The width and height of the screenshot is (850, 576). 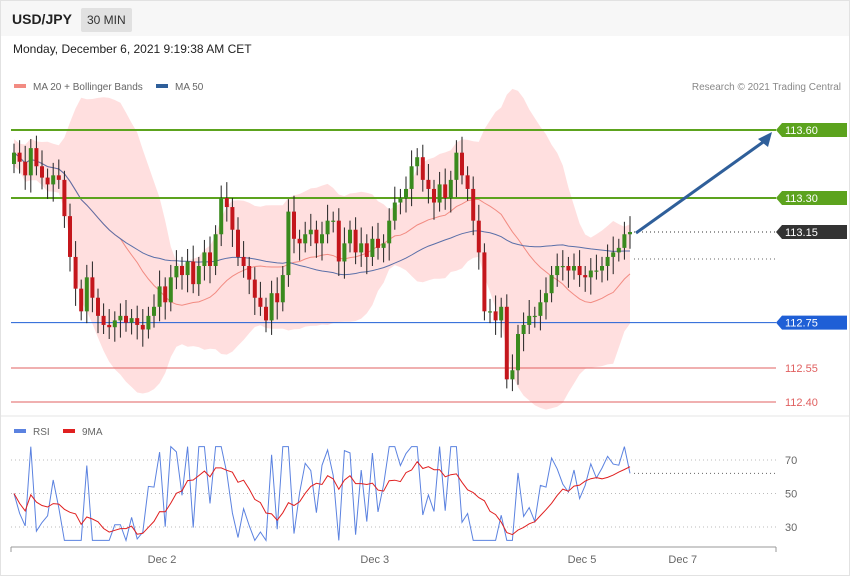 I want to click on x-tick-label-1: Dec 3, so click(x=374, y=560).